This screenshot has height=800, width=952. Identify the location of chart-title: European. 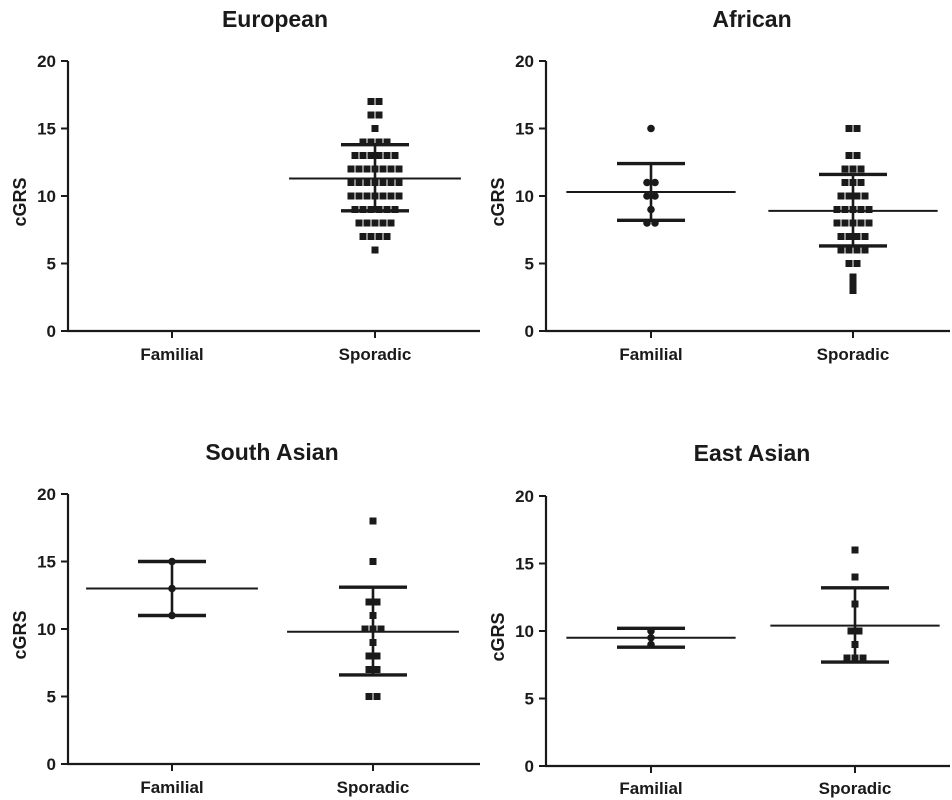
(275, 19).